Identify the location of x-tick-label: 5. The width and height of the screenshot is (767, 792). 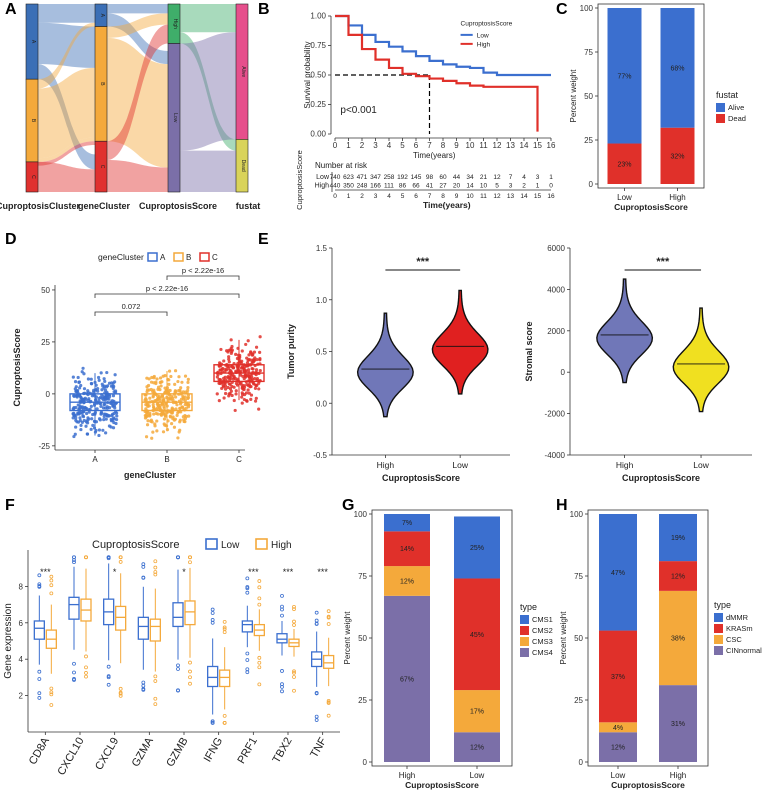
(402, 145).